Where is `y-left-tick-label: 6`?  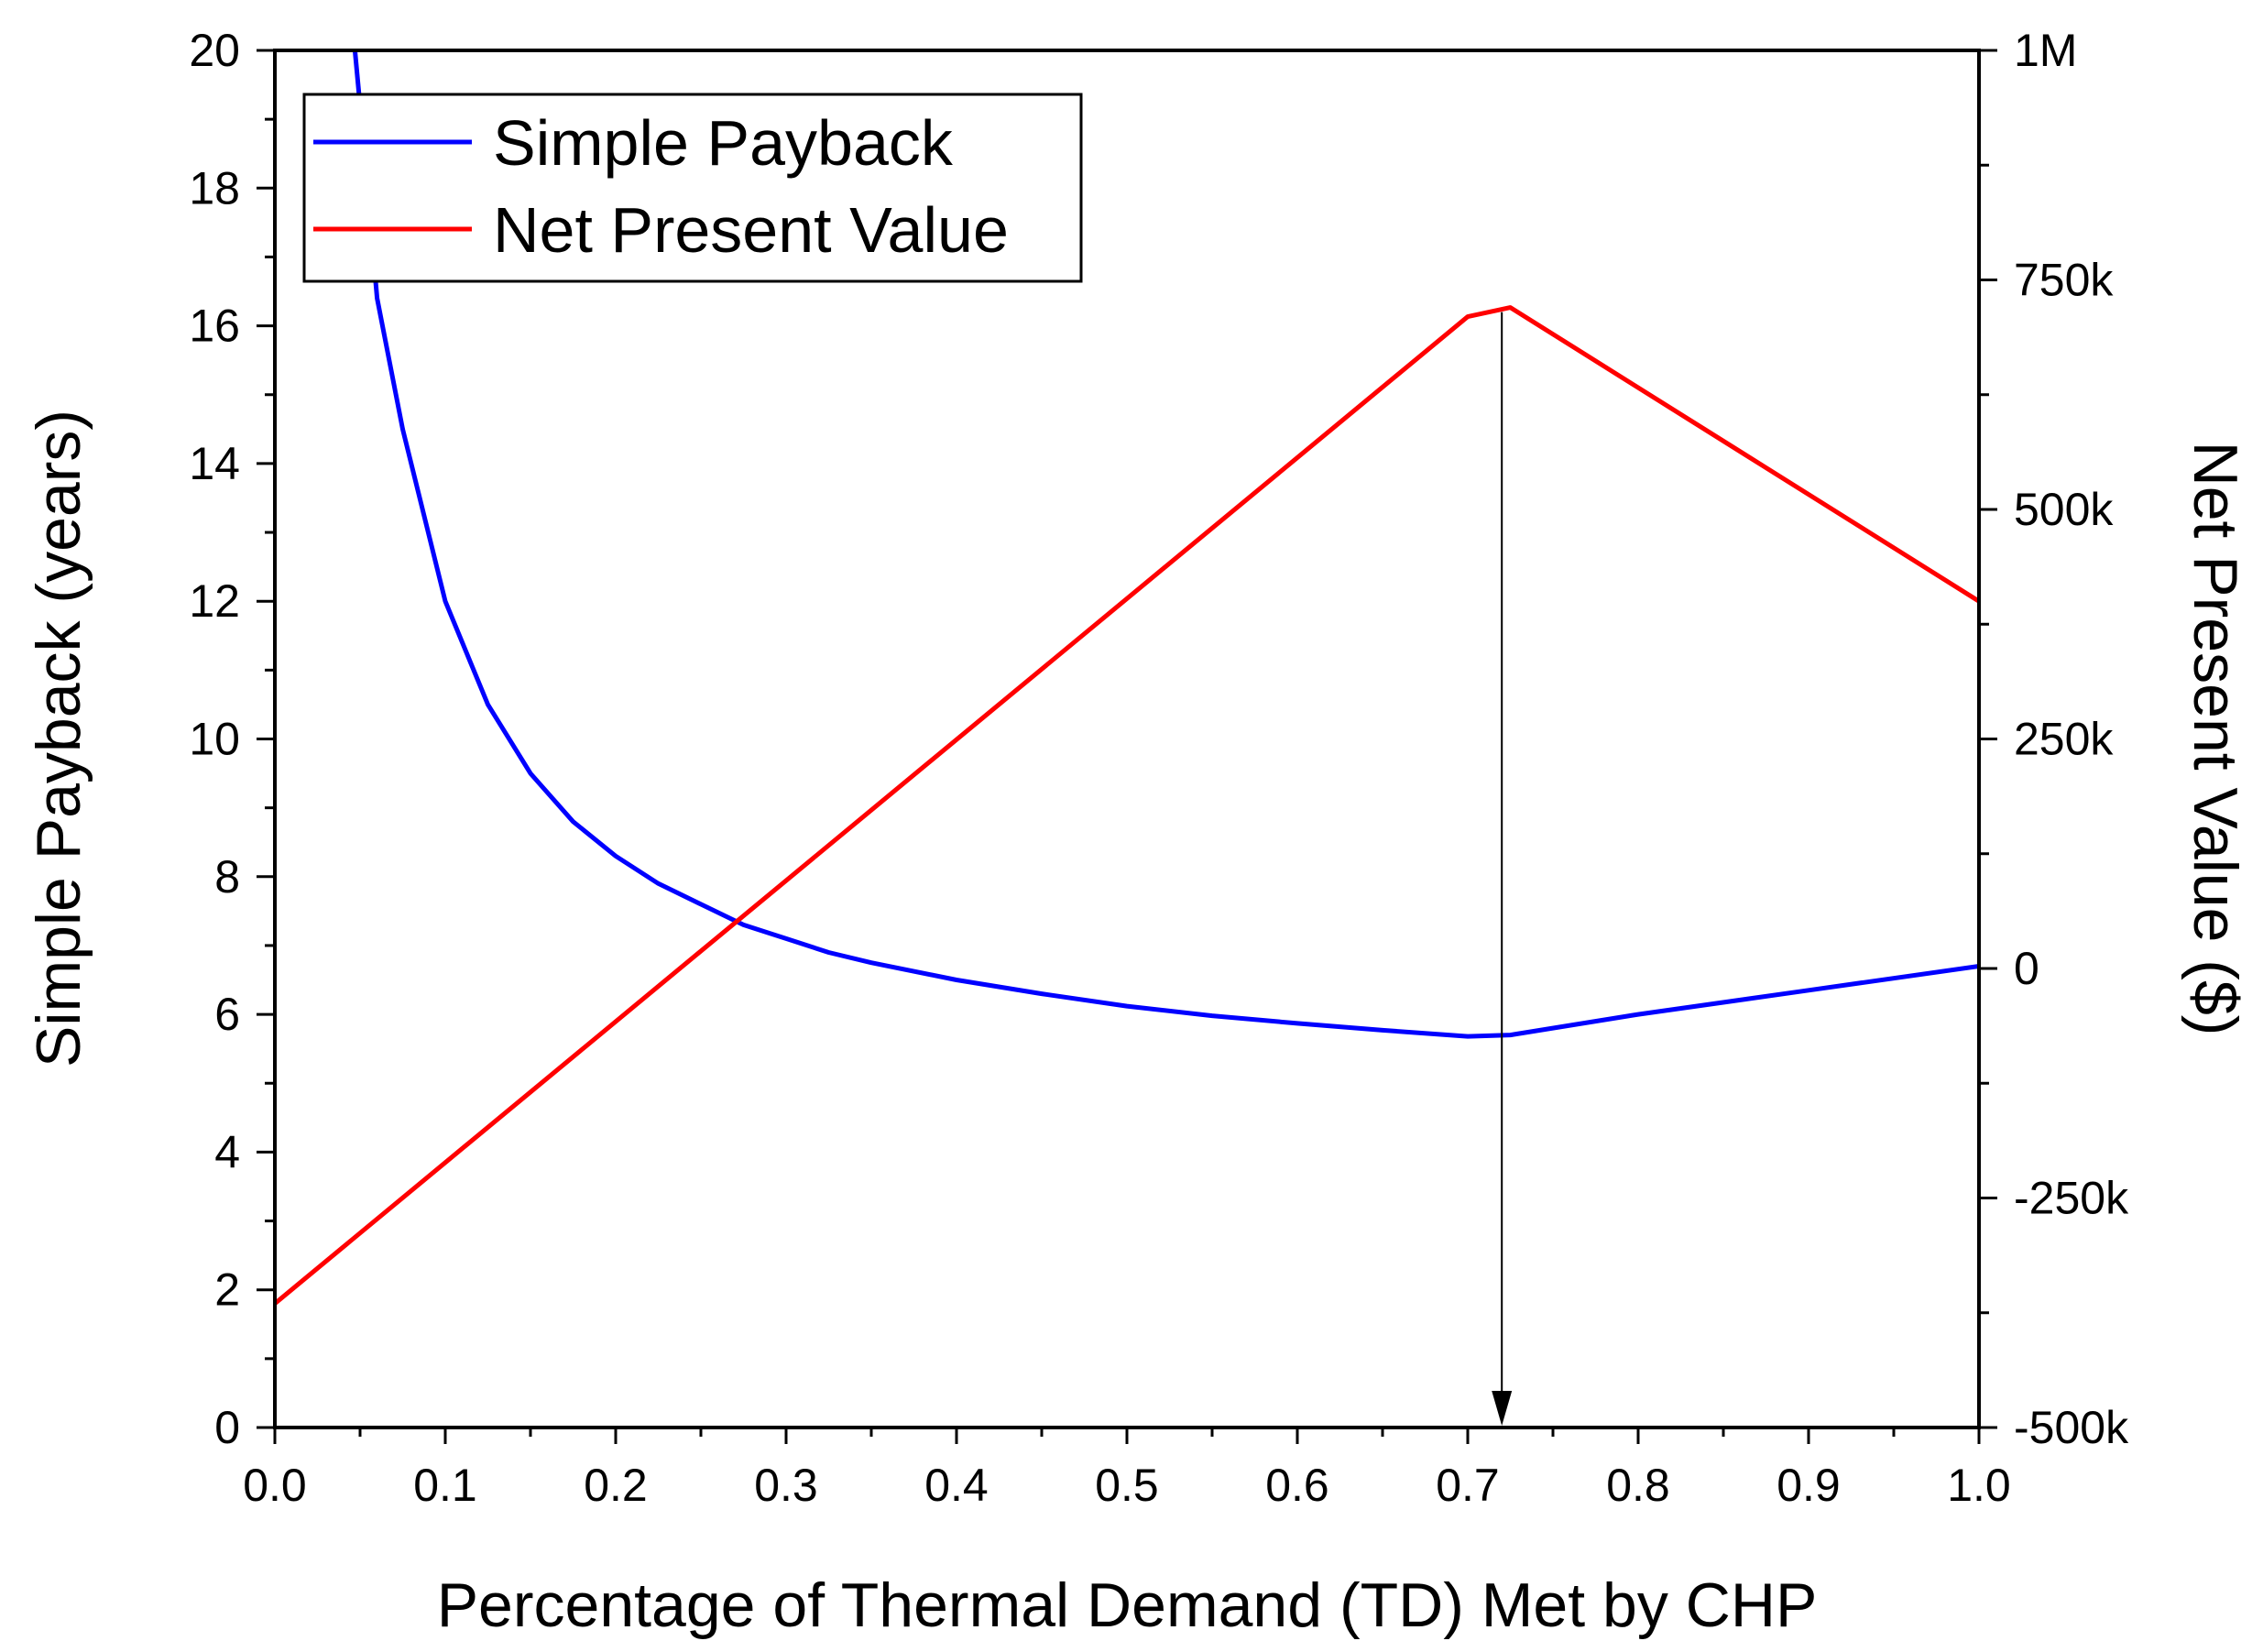 y-left-tick-label: 6 is located at coordinates (227, 1014).